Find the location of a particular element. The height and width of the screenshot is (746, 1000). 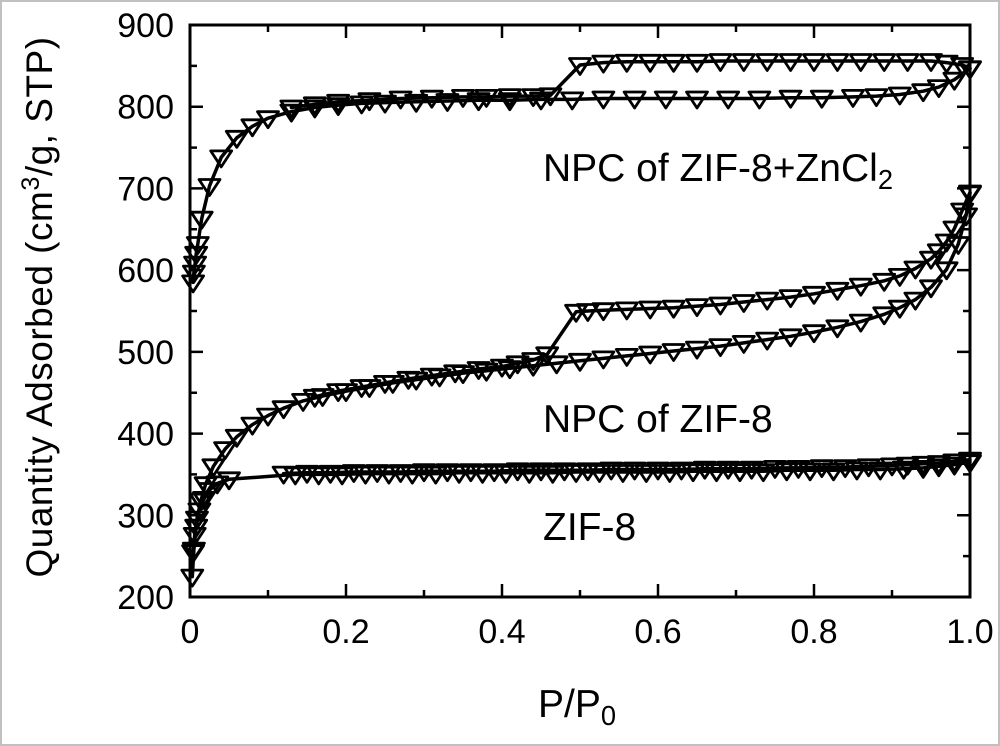

annotation-npc-zif8-zncl2-text: NPC of ZIF-8+ZnCl is located at coordinates (710, 168).